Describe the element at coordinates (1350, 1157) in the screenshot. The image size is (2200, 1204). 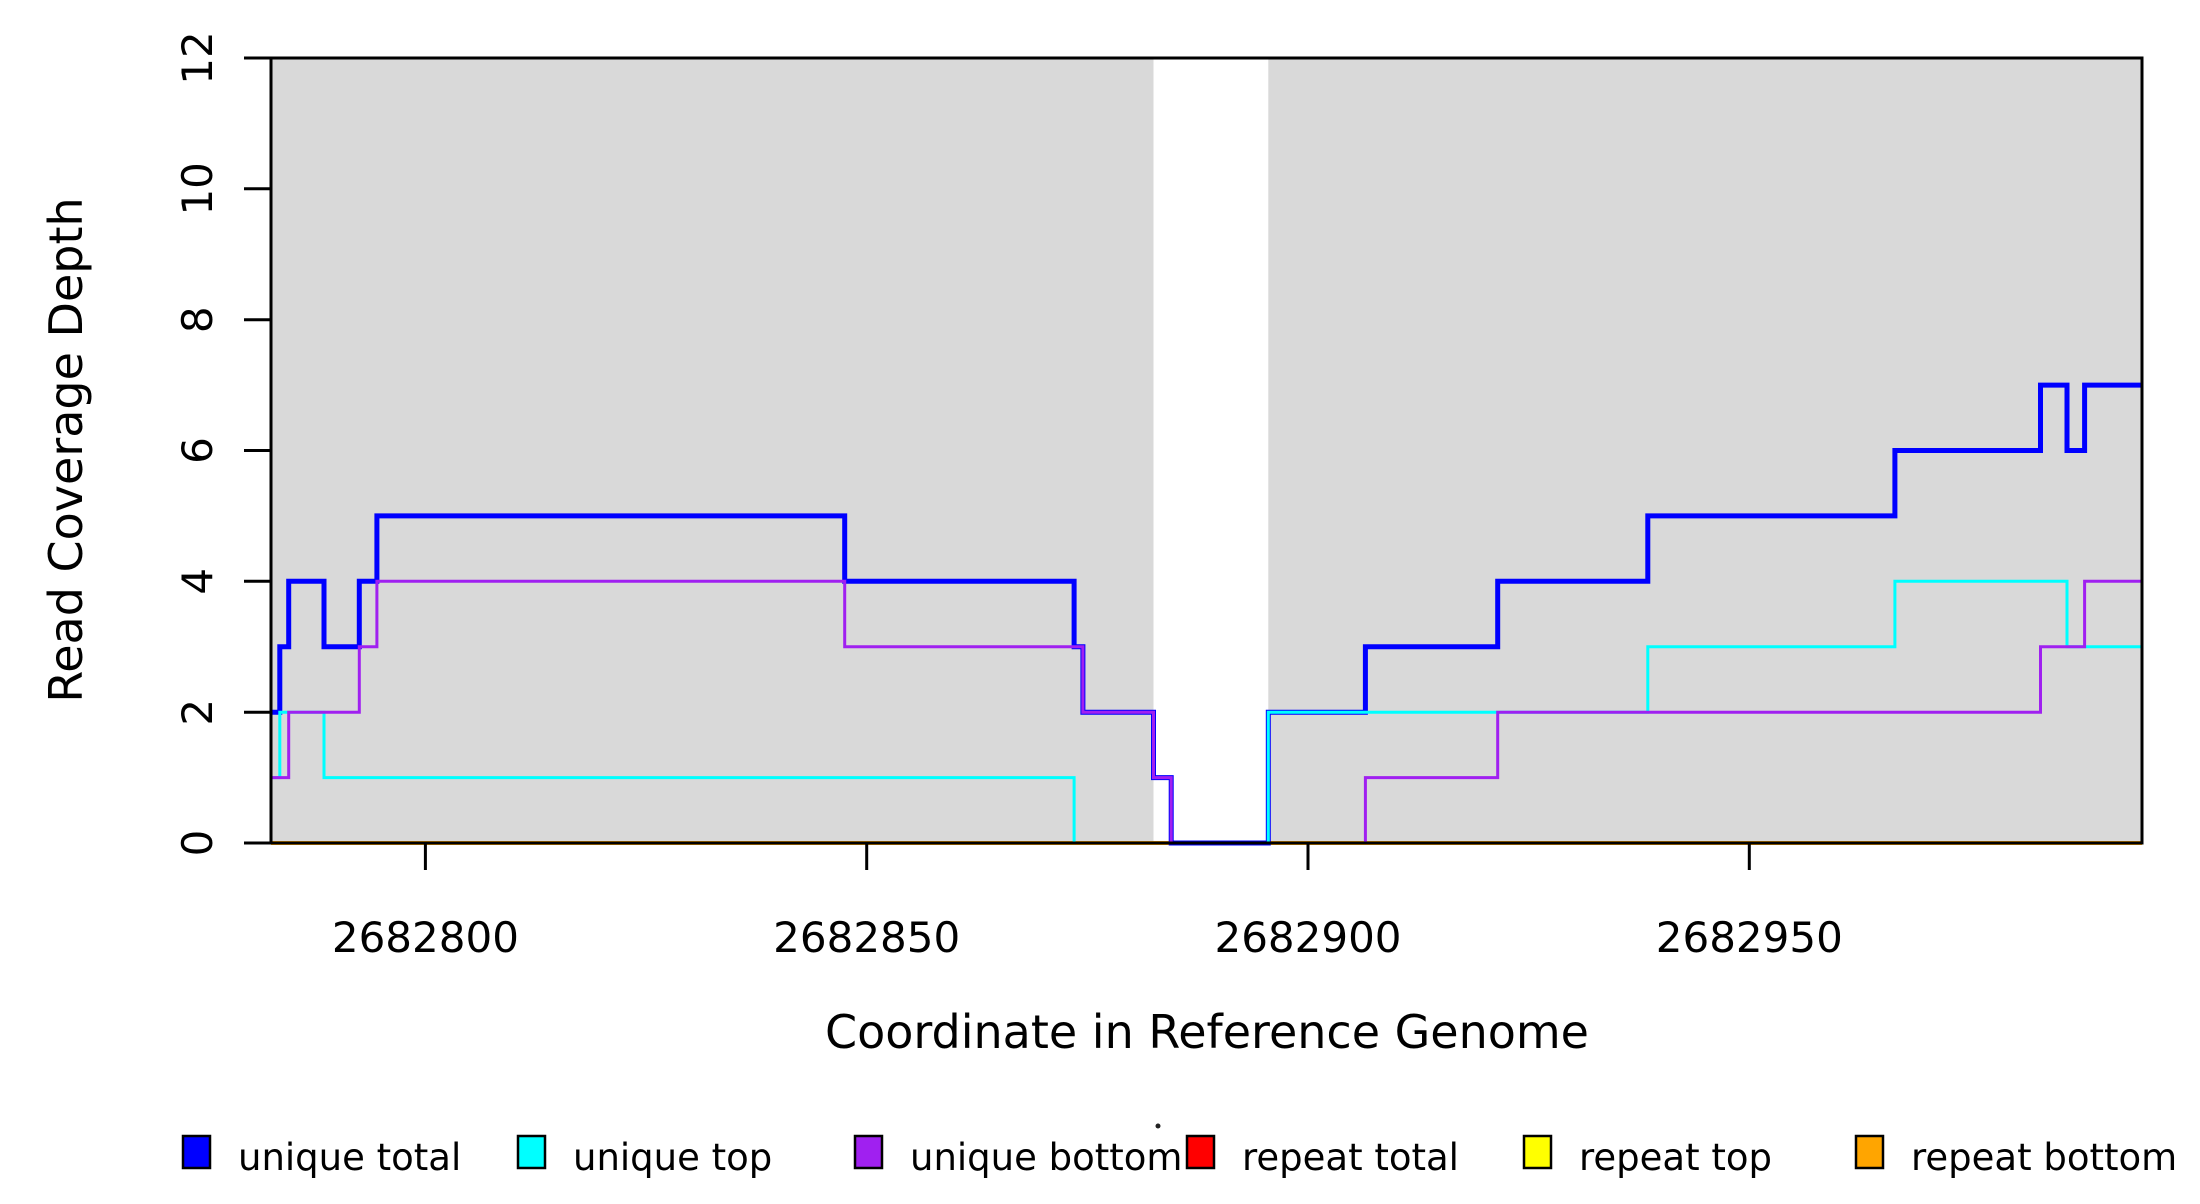
I see `legend-label-repeat-total: repeat total` at that location.